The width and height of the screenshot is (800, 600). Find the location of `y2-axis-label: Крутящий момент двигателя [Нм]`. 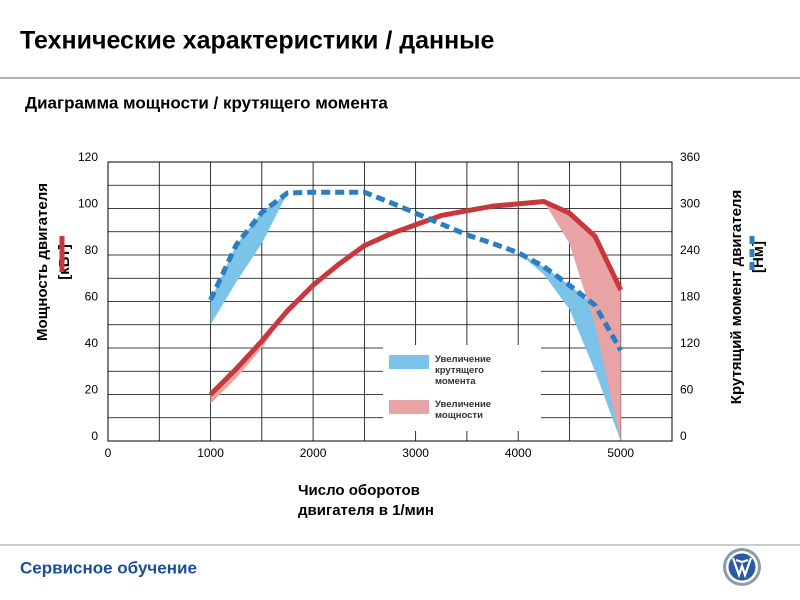

y2-axis-label: Крутящий момент двигателя [Нм] is located at coordinates (747, 297).